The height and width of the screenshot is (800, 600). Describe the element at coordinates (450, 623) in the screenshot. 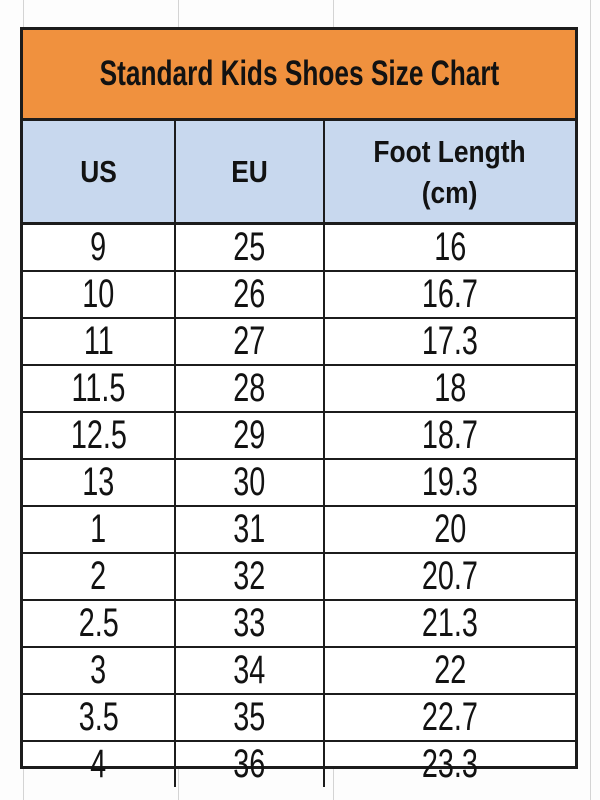

I see `cell-foot-length: 21.3` at that location.